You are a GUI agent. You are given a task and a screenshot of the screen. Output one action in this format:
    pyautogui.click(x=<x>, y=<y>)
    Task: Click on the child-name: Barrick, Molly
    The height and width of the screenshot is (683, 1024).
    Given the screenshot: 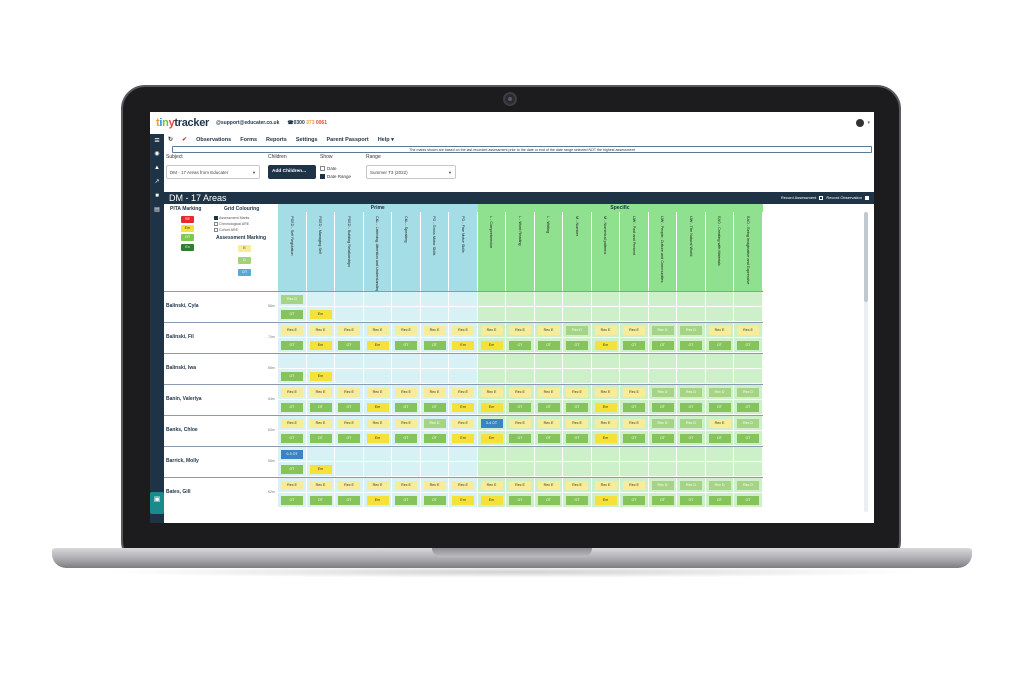 What is the action you would take?
    pyautogui.click(x=182, y=461)
    